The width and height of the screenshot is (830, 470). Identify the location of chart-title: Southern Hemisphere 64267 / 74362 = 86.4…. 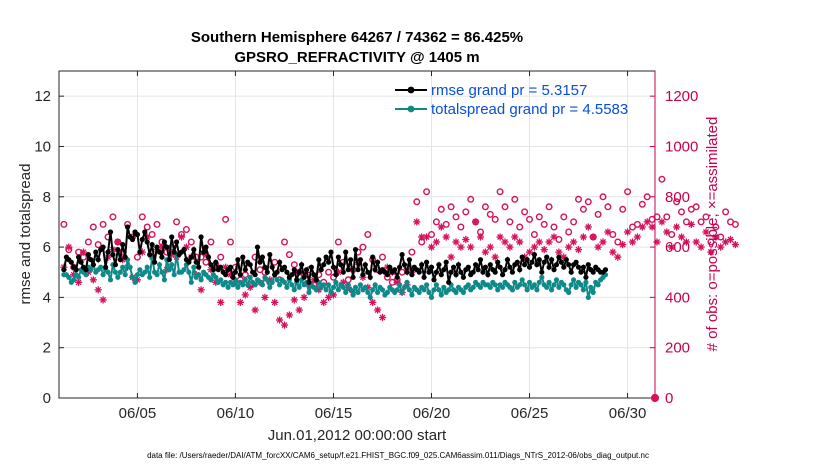
(357, 37).